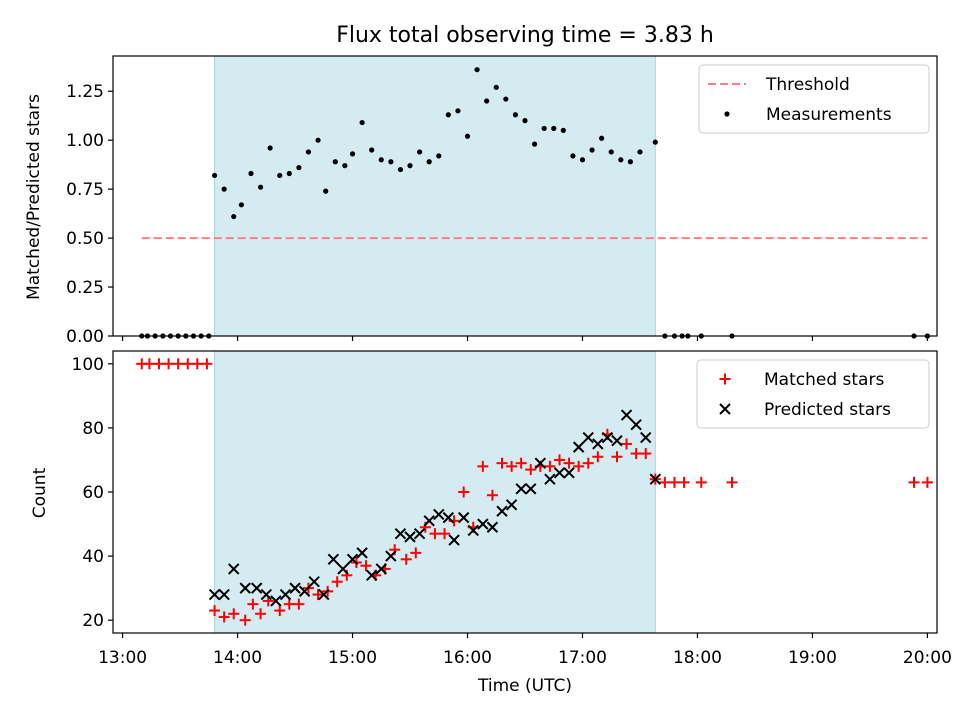  What do you see at coordinates (93, 493) in the screenshot?
I see `bottom-ytick-label: 60` at bounding box center [93, 493].